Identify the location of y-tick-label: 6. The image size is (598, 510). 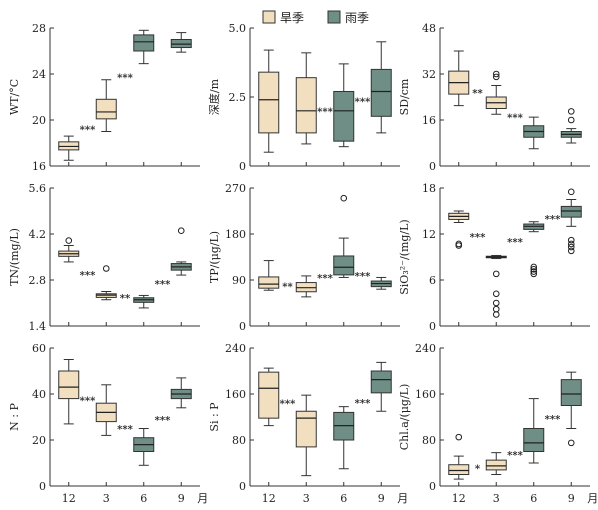
(432, 280).